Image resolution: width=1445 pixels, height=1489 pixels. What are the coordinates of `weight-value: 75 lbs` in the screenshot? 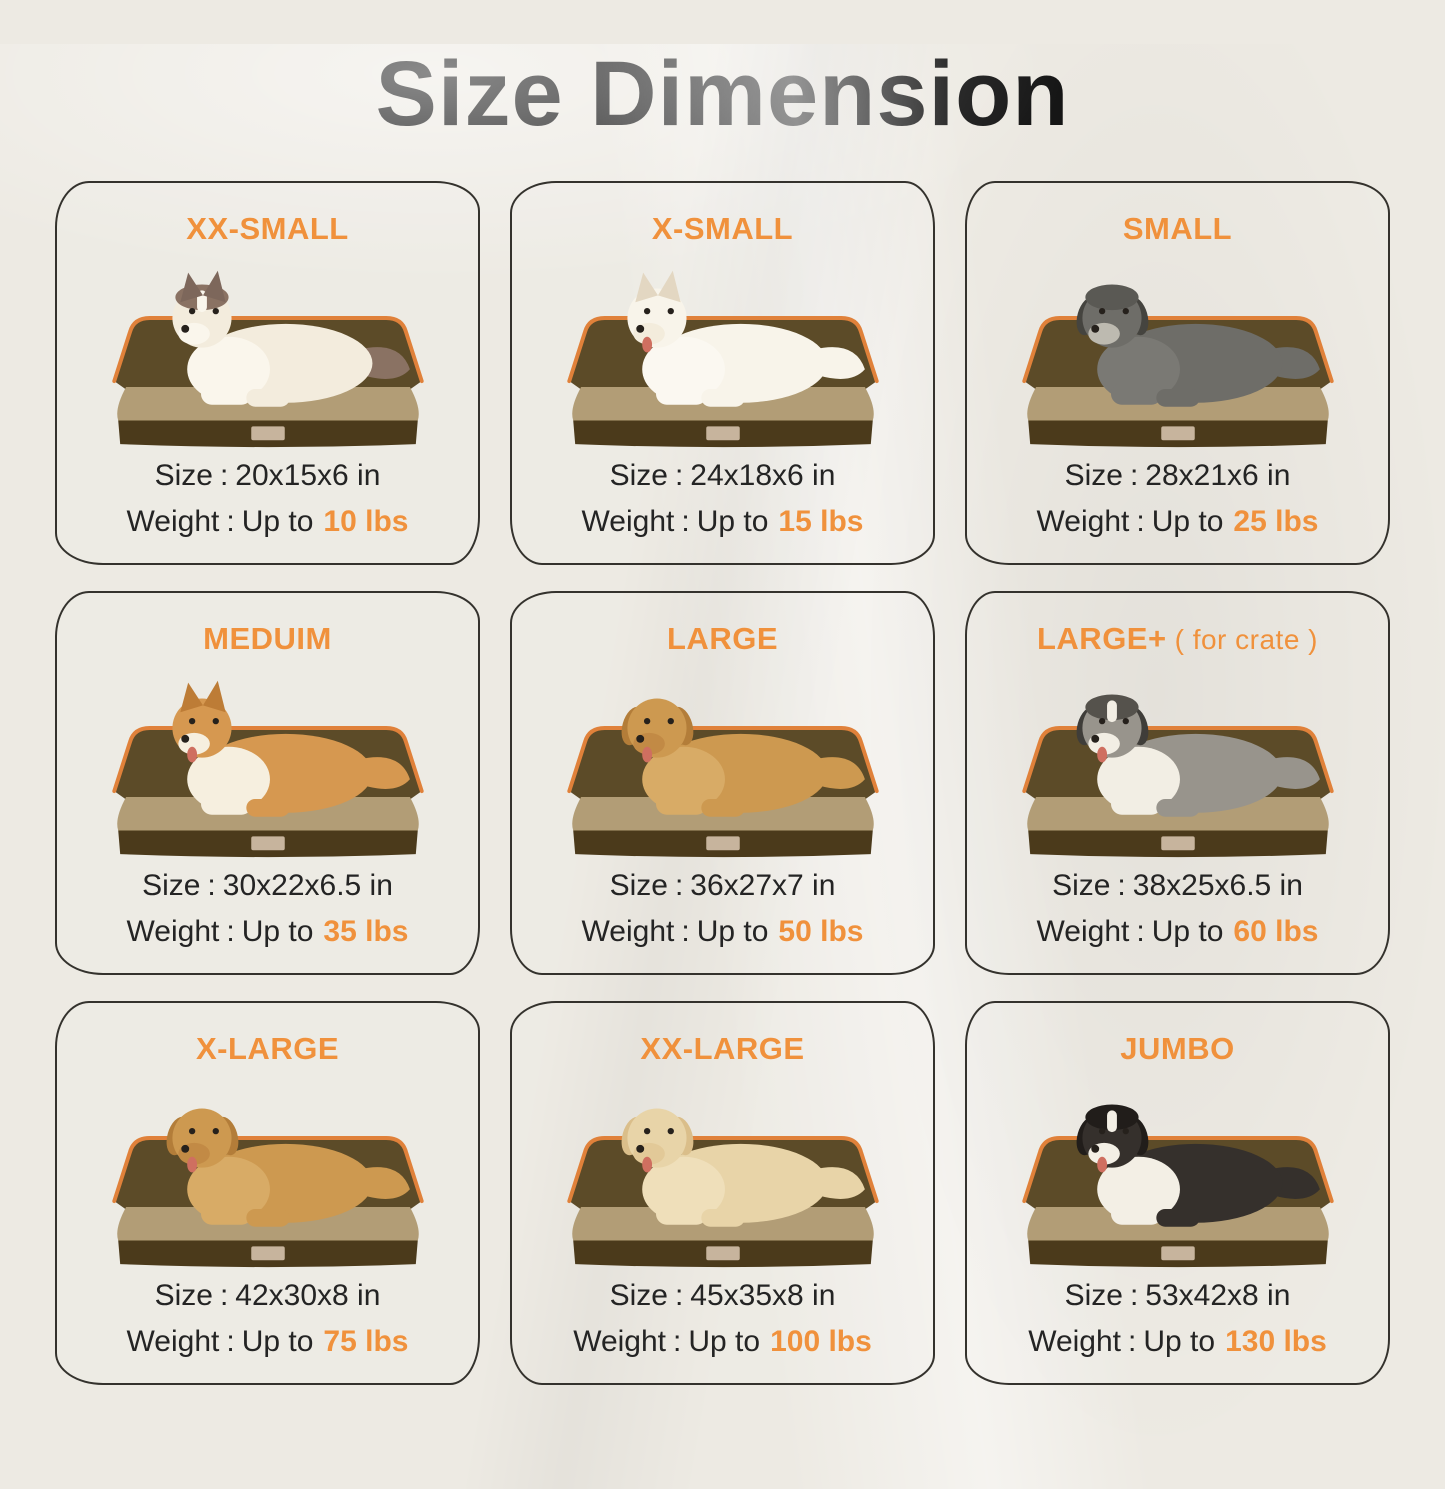 It's located at (366, 1342).